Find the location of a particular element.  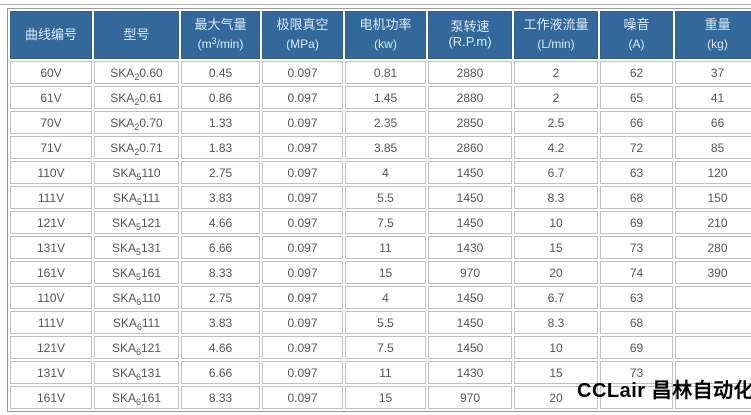

value-cell: 62 is located at coordinates (636, 72).